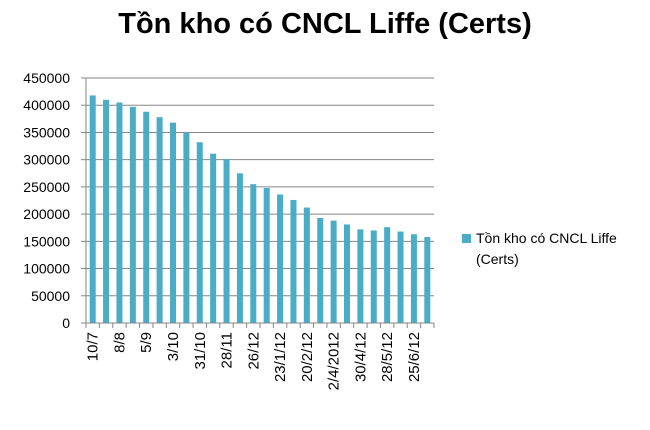 This screenshot has width=650, height=430. I want to click on legend-label: Tồn kho có CNCL Liffe (Certs), so click(546, 248).